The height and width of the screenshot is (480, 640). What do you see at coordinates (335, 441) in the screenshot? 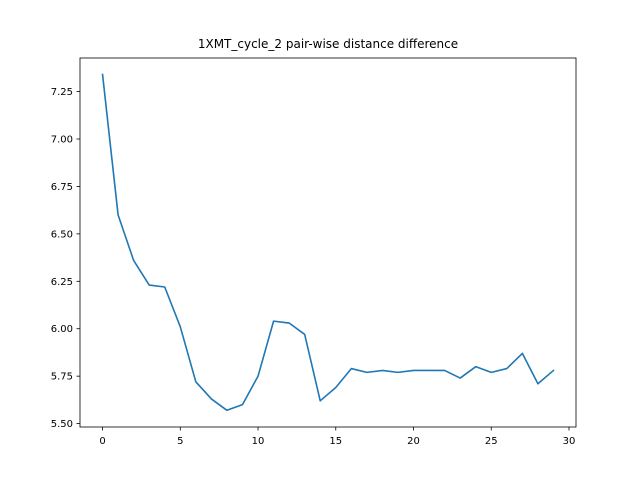
I see `x-tick-label: 15` at bounding box center [335, 441].